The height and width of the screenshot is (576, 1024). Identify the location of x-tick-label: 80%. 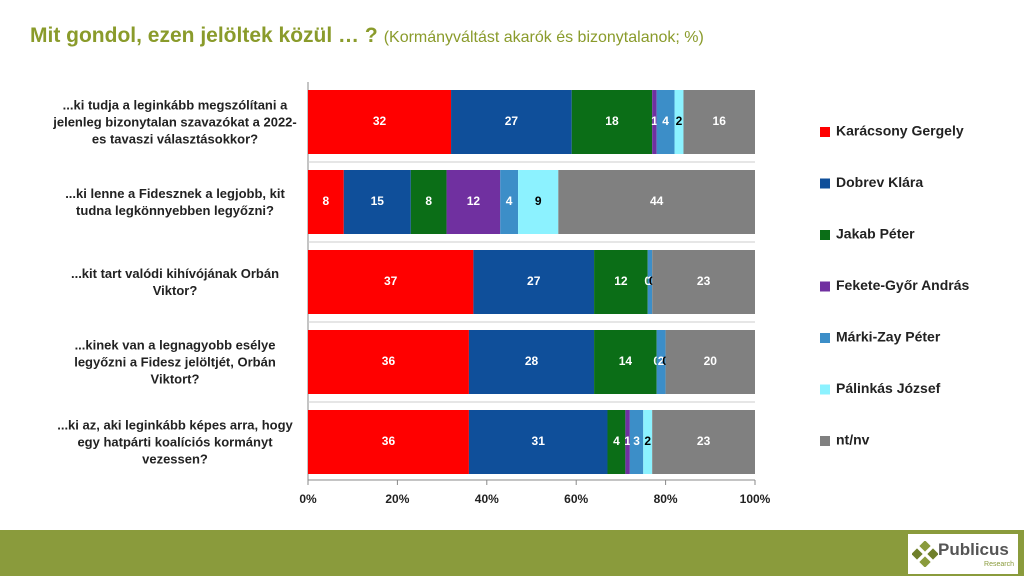
(666, 499).